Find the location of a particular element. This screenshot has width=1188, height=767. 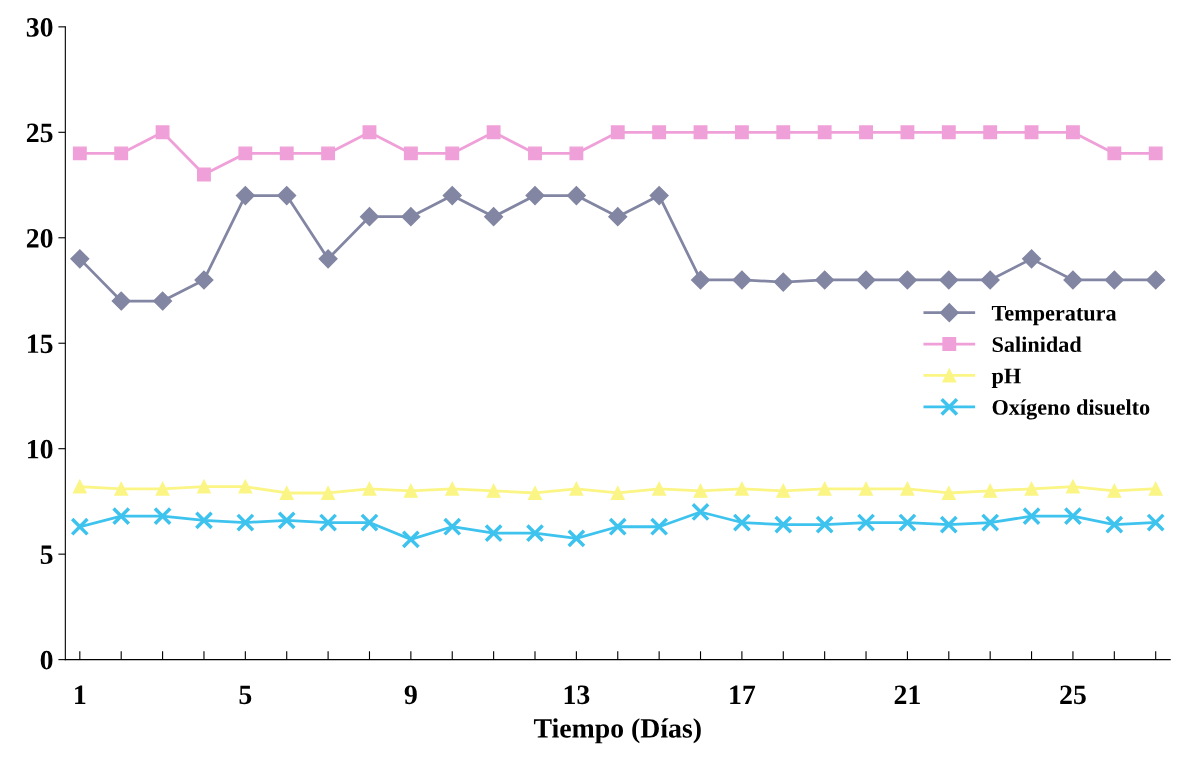

y-tick-label: 15 is located at coordinates (40, 344).